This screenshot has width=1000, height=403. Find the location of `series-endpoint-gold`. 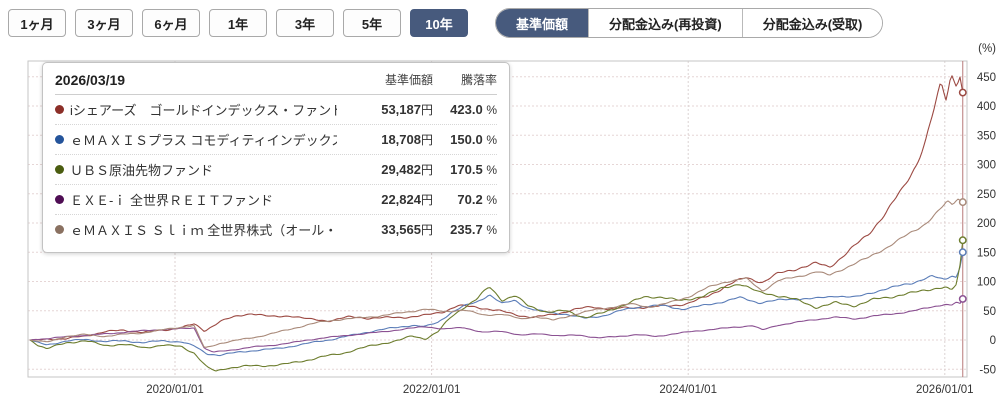

series-endpoint-gold is located at coordinates (962, 92).